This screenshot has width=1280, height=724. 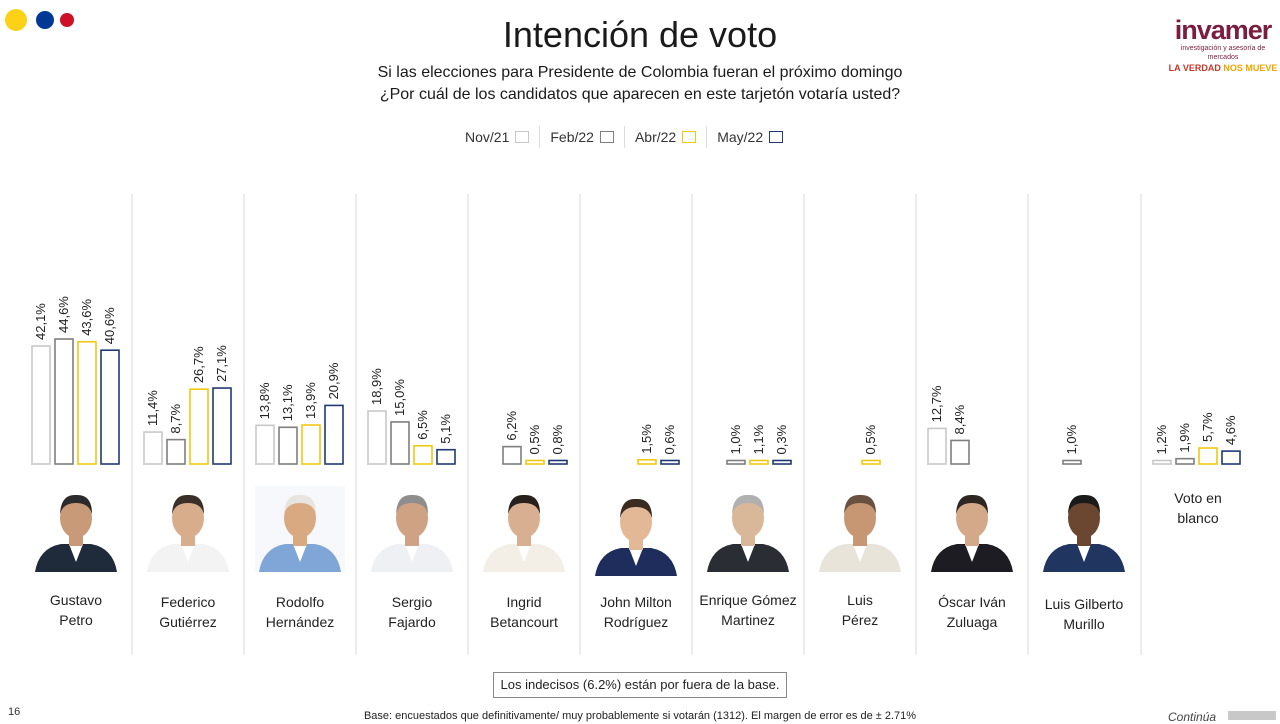 What do you see at coordinates (1184, 438) in the screenshot?
I see `bar-value-label: 1,9%` at bounding box center [1184, 438].